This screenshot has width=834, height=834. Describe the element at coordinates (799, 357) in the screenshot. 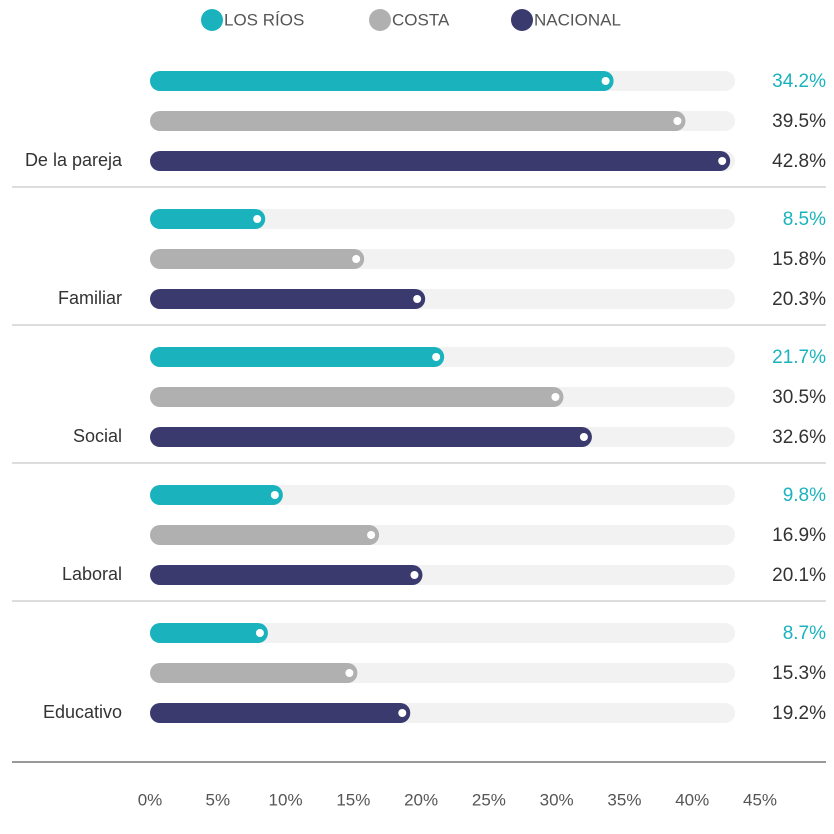

I see `value-label: 21.7%` at that location.